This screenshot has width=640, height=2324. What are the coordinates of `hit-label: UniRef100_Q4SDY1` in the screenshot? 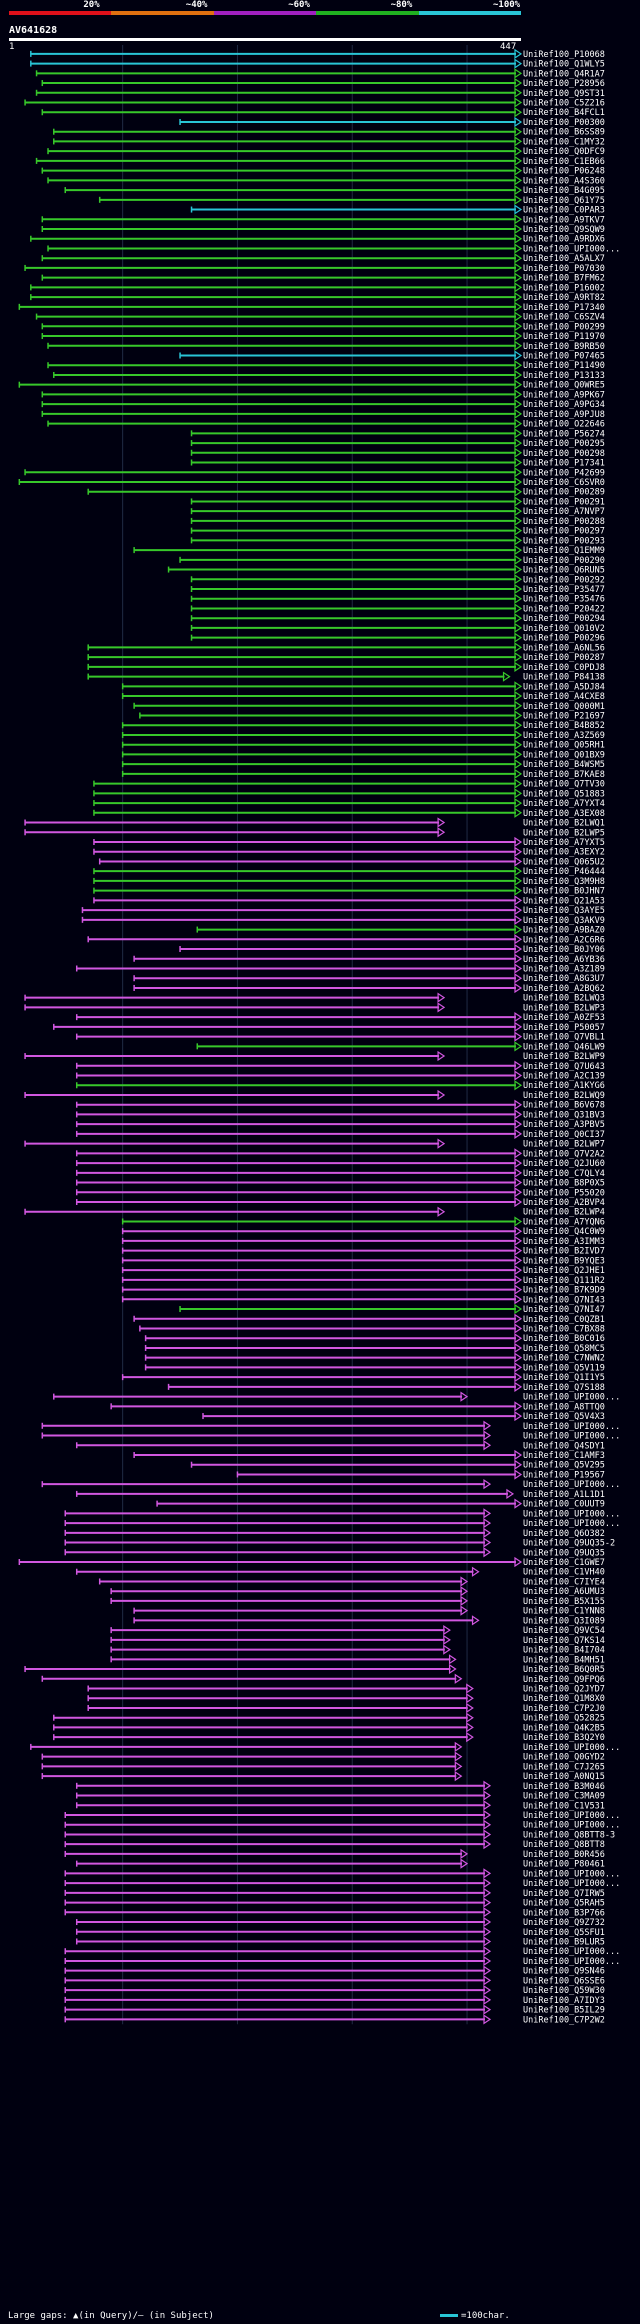 It's located at (564, 1446).